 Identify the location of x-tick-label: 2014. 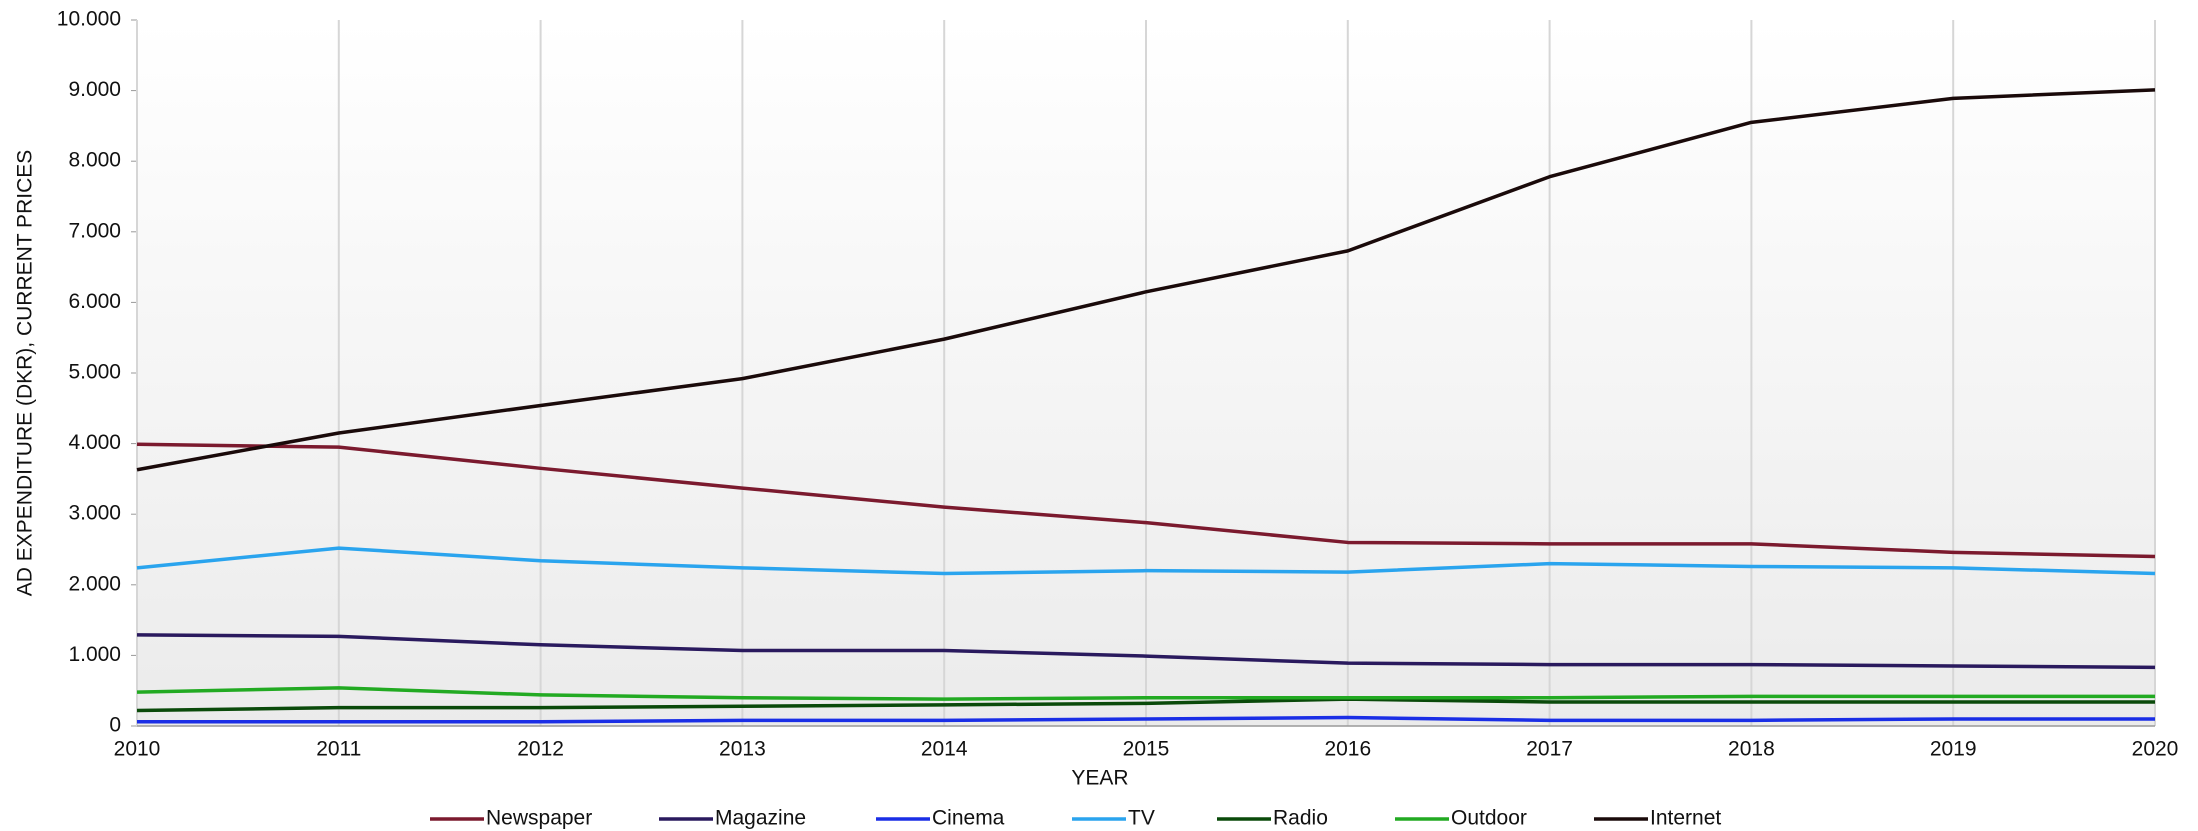
(944, 749).